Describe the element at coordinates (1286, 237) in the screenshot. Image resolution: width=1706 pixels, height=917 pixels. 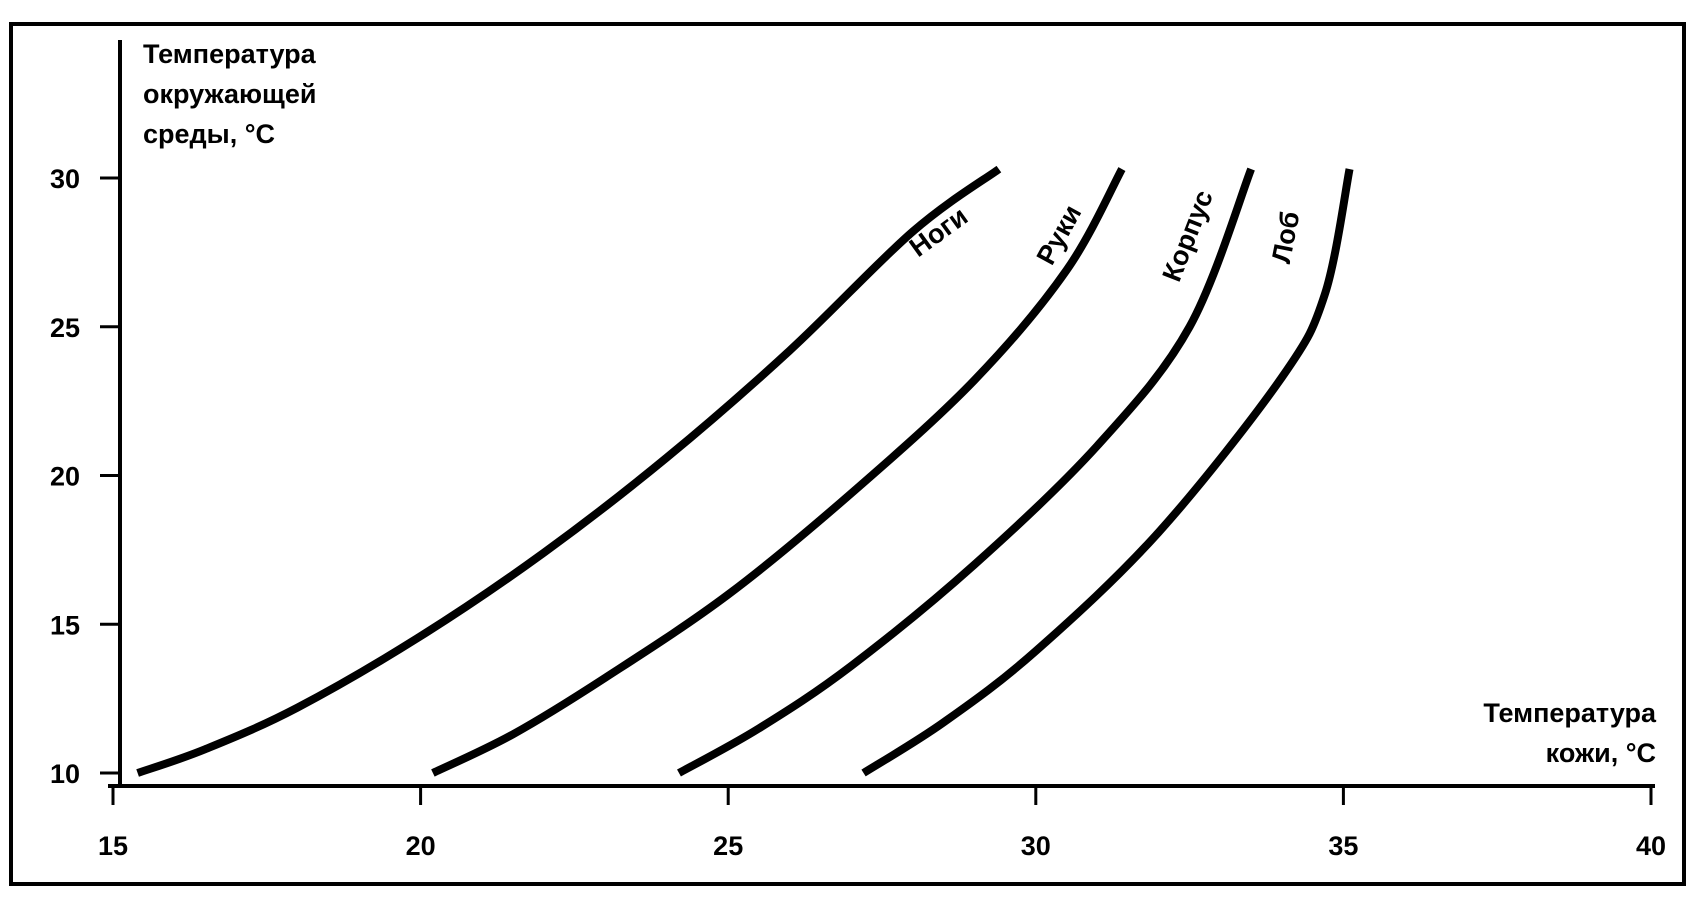
I see `series-label: Лоб` at that location.